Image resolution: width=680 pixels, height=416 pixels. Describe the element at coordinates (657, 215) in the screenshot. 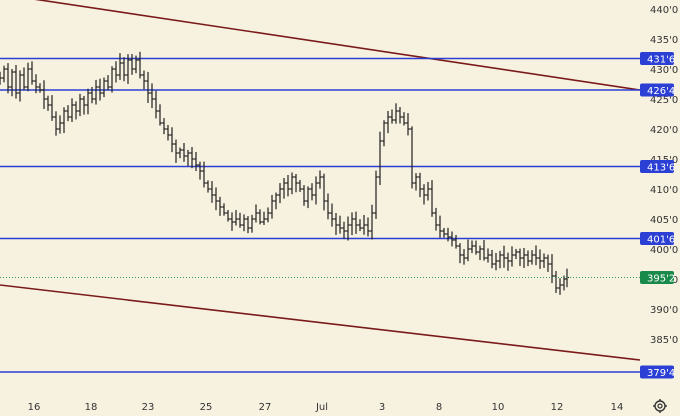

I see `price-badges: 431'6 426'4 413'6 401'6 379'4 395'2` at that location.